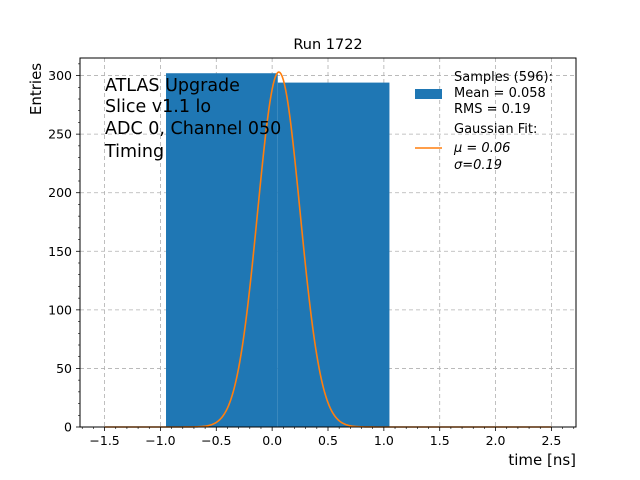  Describe the element at coordinates (428, 94) in the screenshot. I see `legend-samples-swatch` at that location.